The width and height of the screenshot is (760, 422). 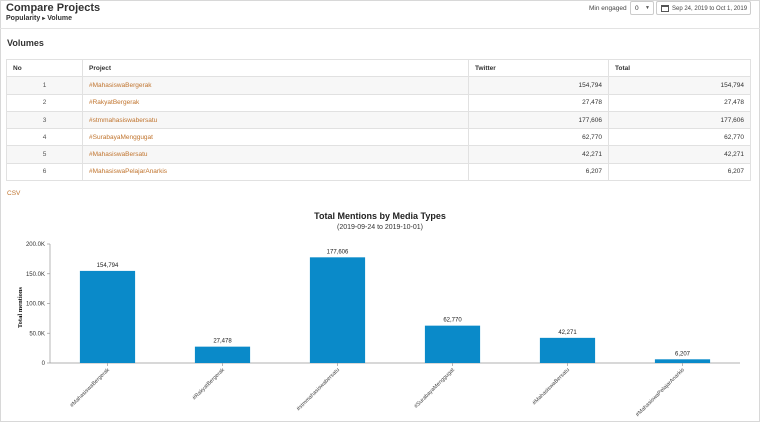 What do you see at coordinates (35, 245) in the screenshot?
I see `y-tick-label: 200.0K` at bounding box center [35, 245].